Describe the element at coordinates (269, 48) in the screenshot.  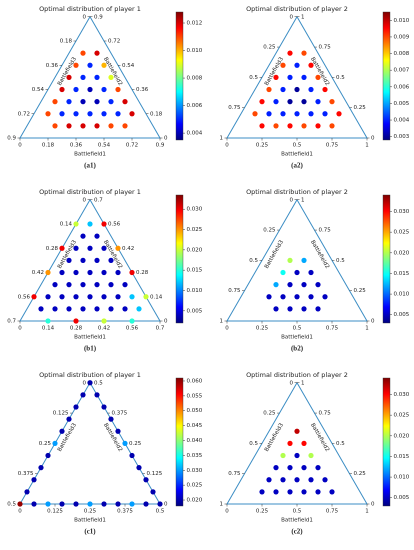
I see `left-tick-label: 0.25` at that location.